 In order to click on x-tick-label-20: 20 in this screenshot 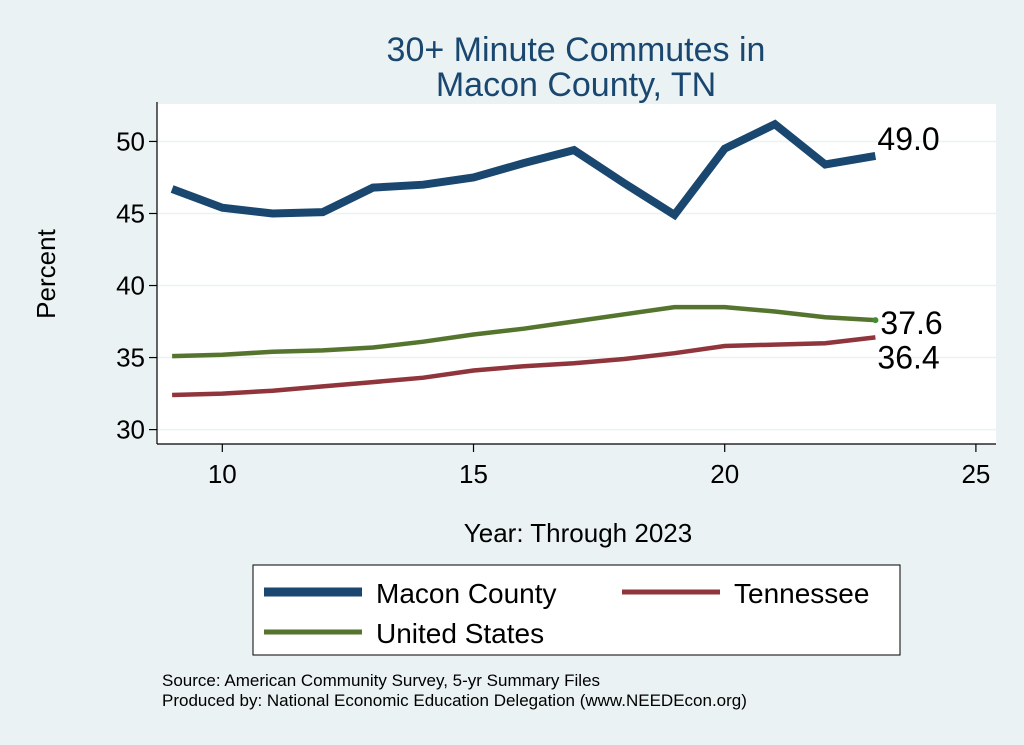, I will do `click(724, 474)`.